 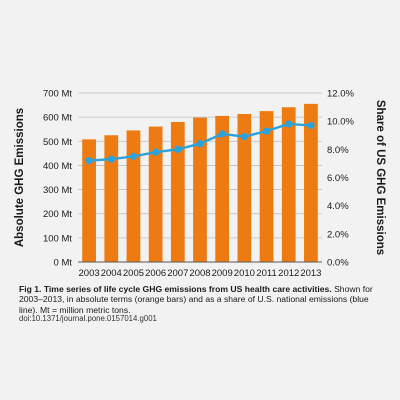 What do you see at coordinates (340, 122) in the screenshot?
I see `right-tick-label: 10.0%` at bounding box center [340, 122].